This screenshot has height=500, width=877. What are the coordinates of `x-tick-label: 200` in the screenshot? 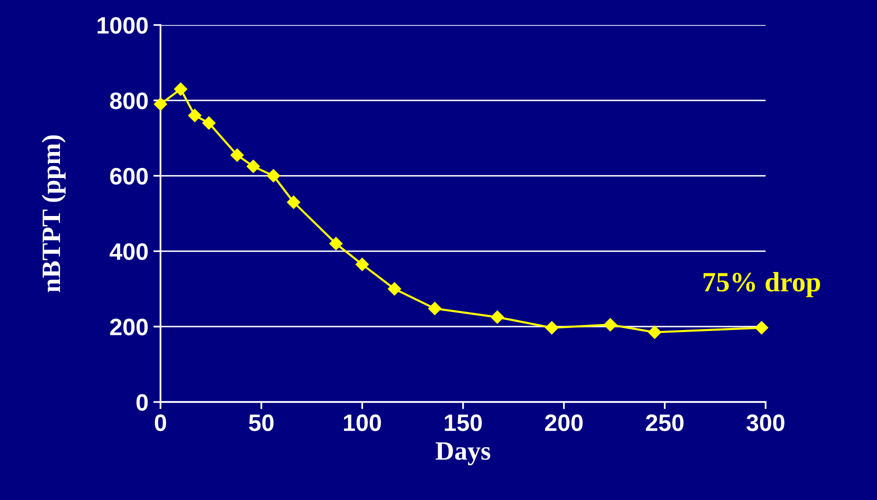 It's located at (564, 423).